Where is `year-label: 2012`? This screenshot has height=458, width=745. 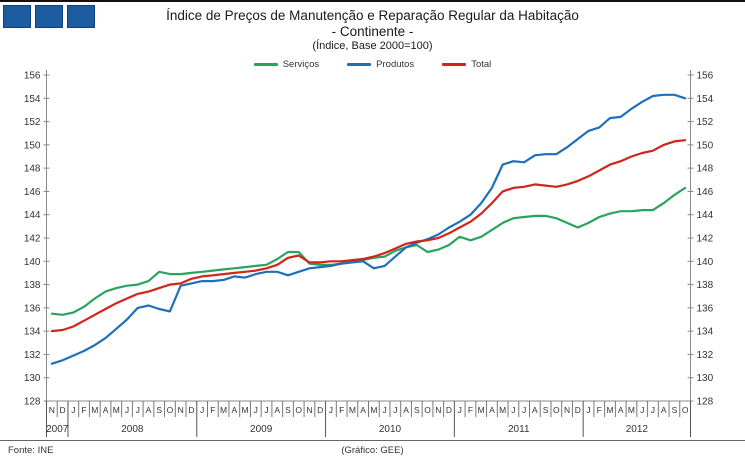
year-label: 2012 is located at coordinates (637, 429).